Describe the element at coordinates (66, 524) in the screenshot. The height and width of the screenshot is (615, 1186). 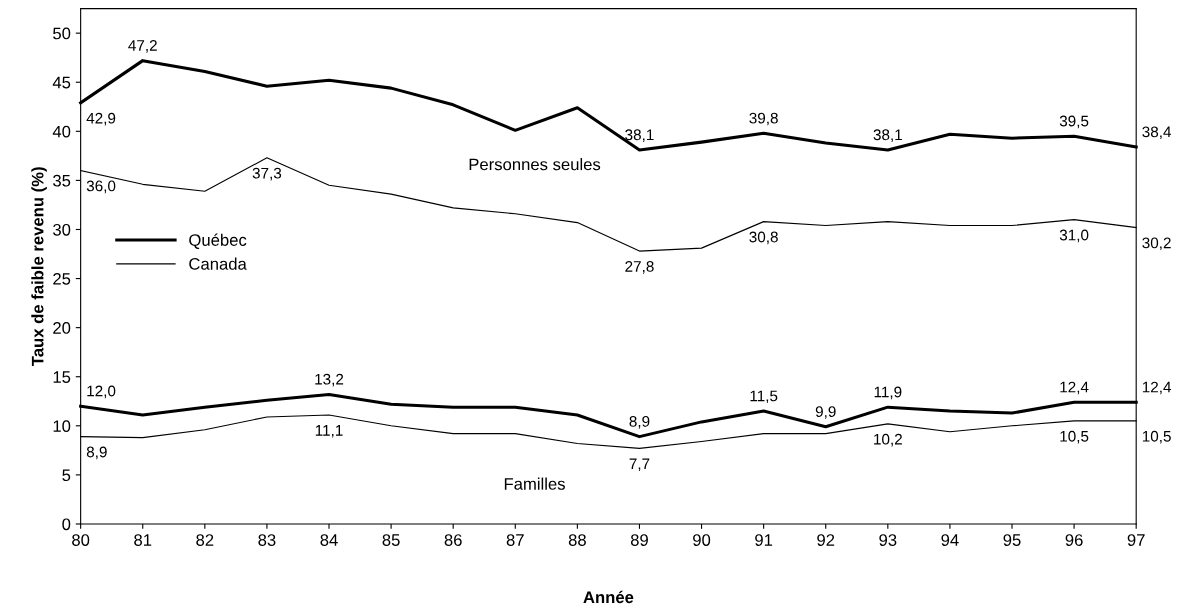
I see `y-tick-label: 0` at that location.